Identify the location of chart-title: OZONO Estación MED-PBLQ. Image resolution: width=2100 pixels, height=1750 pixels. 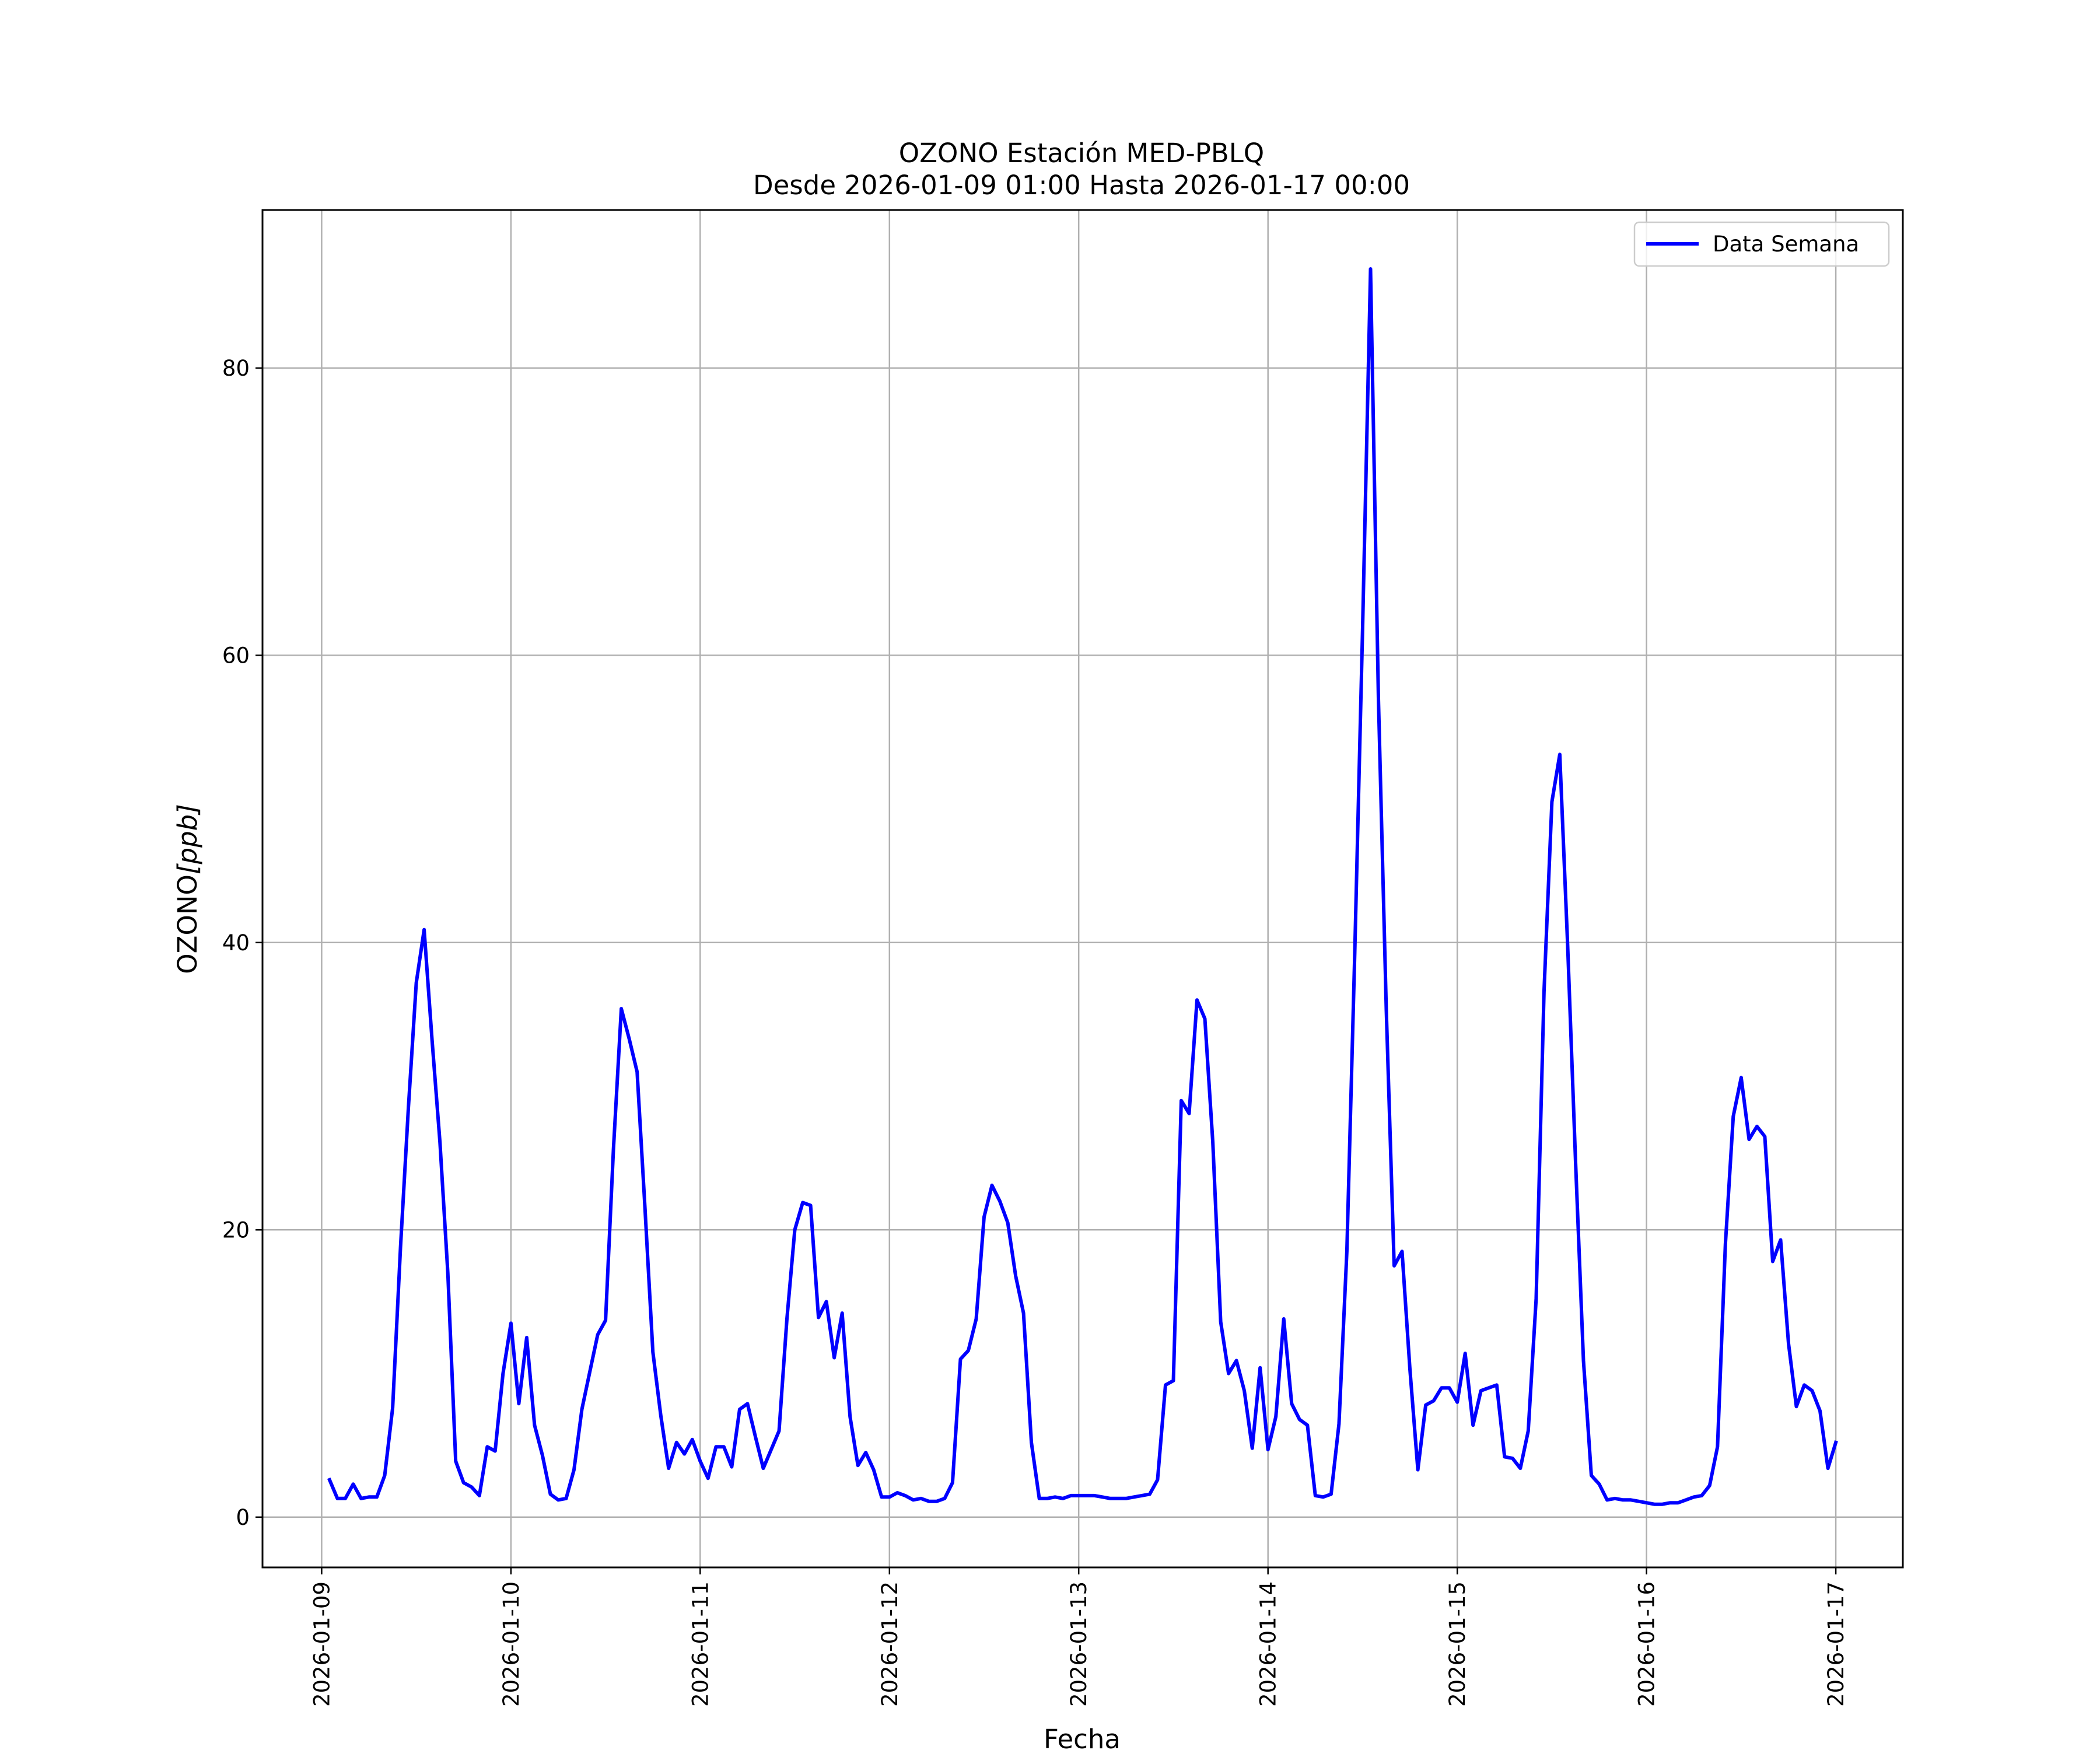
(1081, 153).